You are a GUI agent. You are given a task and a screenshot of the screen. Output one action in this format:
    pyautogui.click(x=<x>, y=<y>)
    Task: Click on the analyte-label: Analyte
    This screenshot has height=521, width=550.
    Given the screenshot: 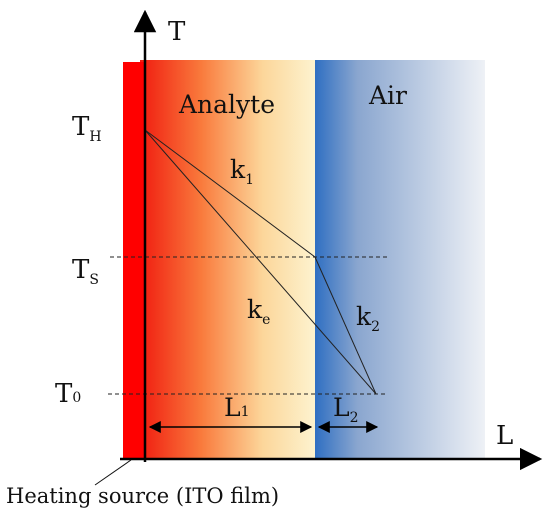 What is the action you would take?
    pyautogui.click(x=226, y=104)
    